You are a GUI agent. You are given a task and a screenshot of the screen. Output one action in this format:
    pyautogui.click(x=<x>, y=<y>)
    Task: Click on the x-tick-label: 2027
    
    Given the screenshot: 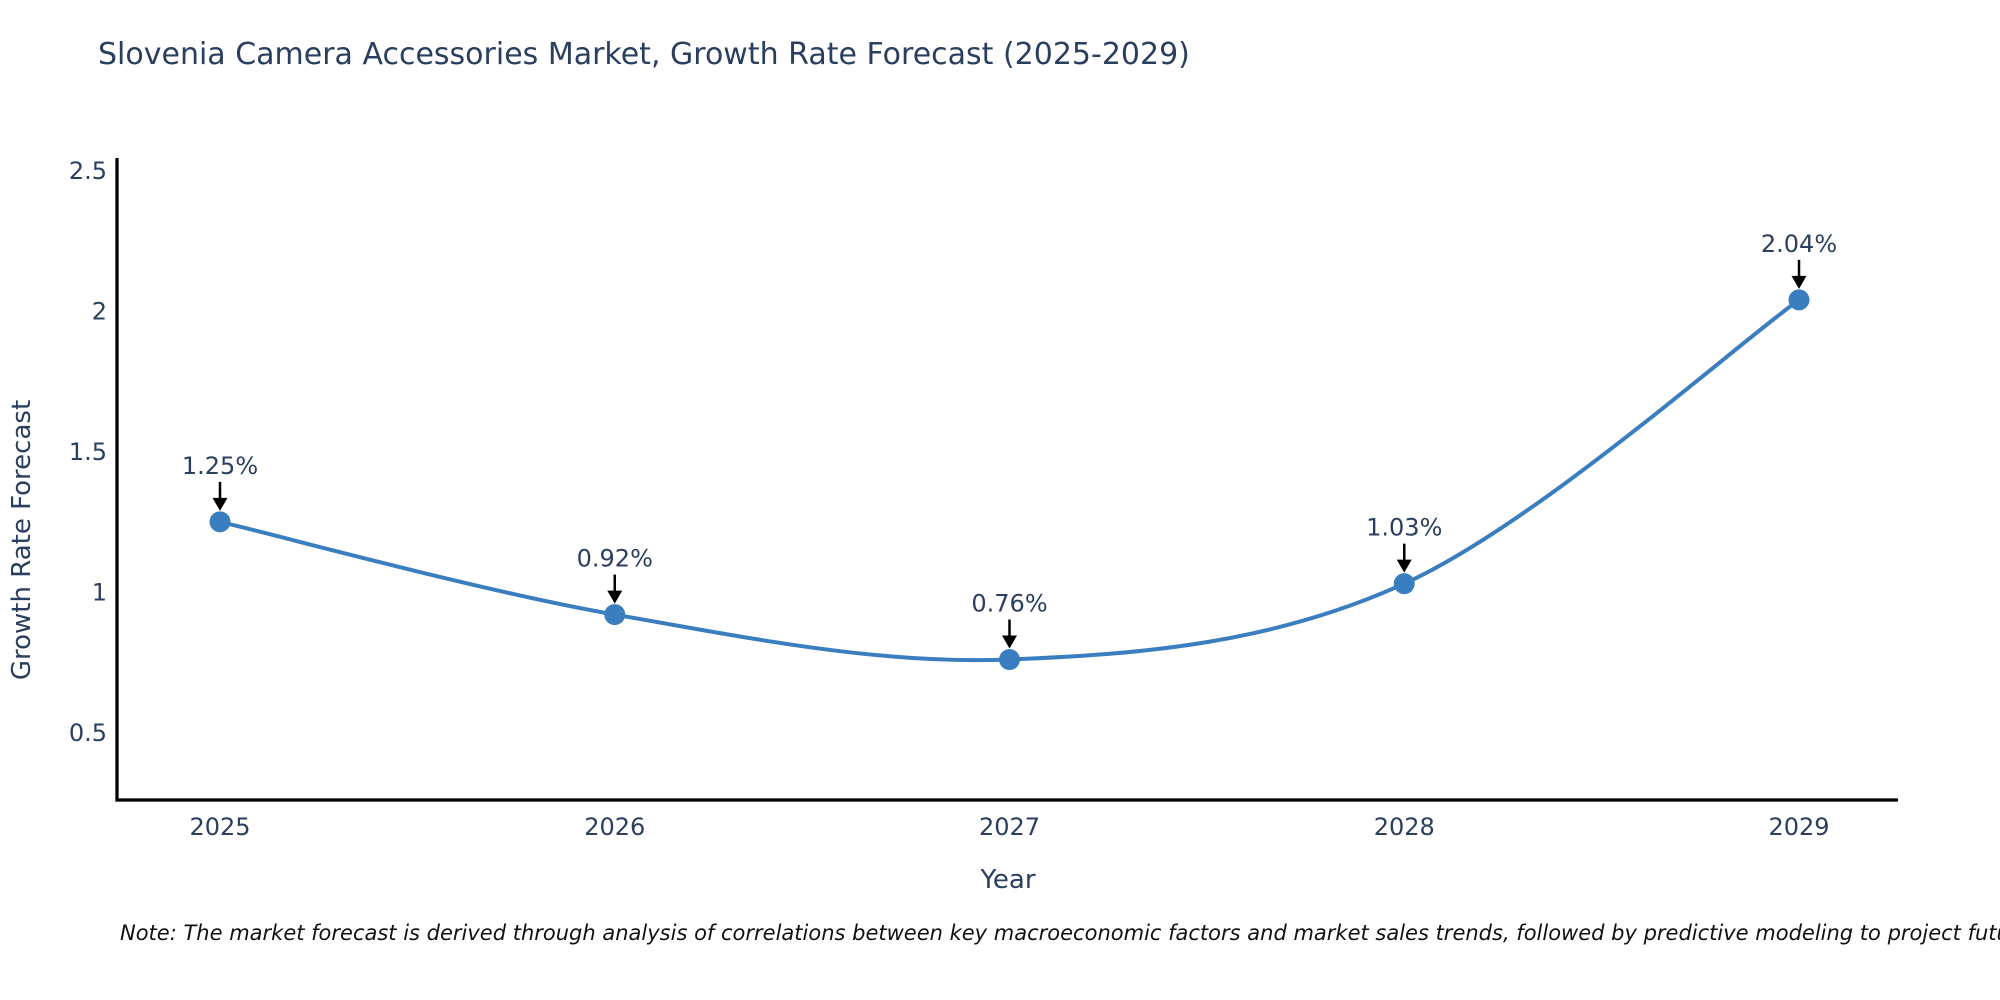 What is the action you would take?
    pyautogui.click(x=1009, y=827)
    